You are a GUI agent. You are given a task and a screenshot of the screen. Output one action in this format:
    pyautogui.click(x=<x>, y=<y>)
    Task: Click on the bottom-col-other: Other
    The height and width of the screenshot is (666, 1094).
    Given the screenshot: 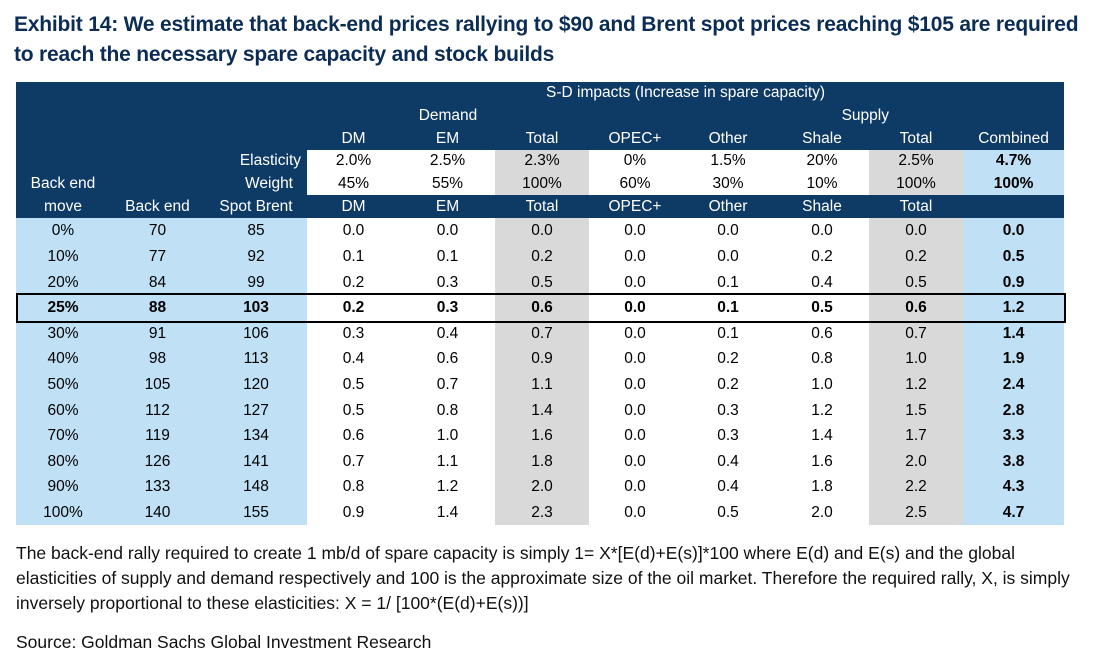 What is the action you would take?
    pyautogui.click(x=728, y=207)
    